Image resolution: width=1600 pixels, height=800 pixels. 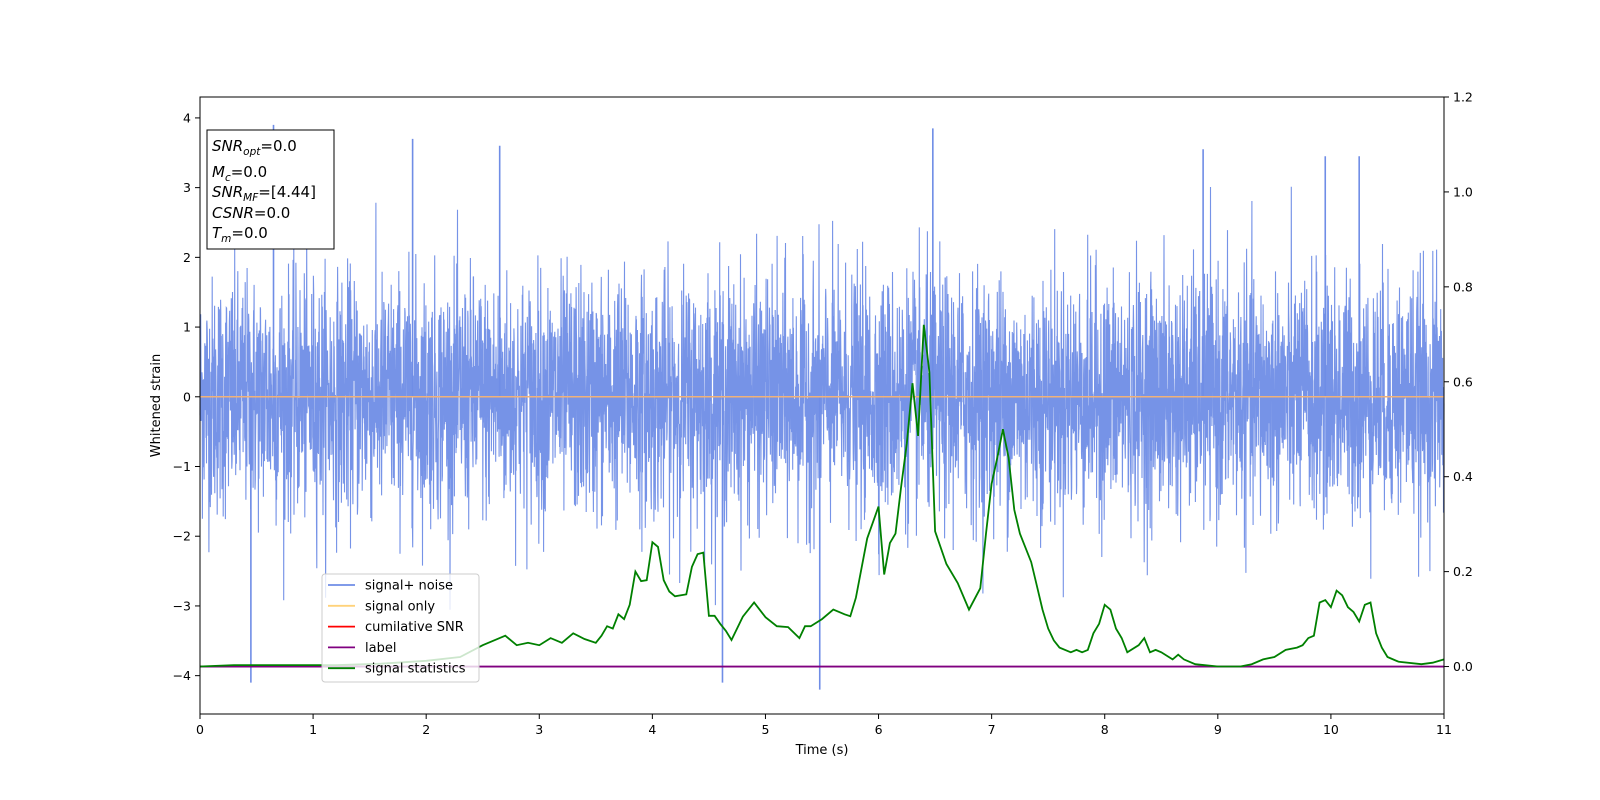 What do you see at coordinates (380, 648) in the screenshot?
I see `legend-entry: label` at bounding box center [380, 648].